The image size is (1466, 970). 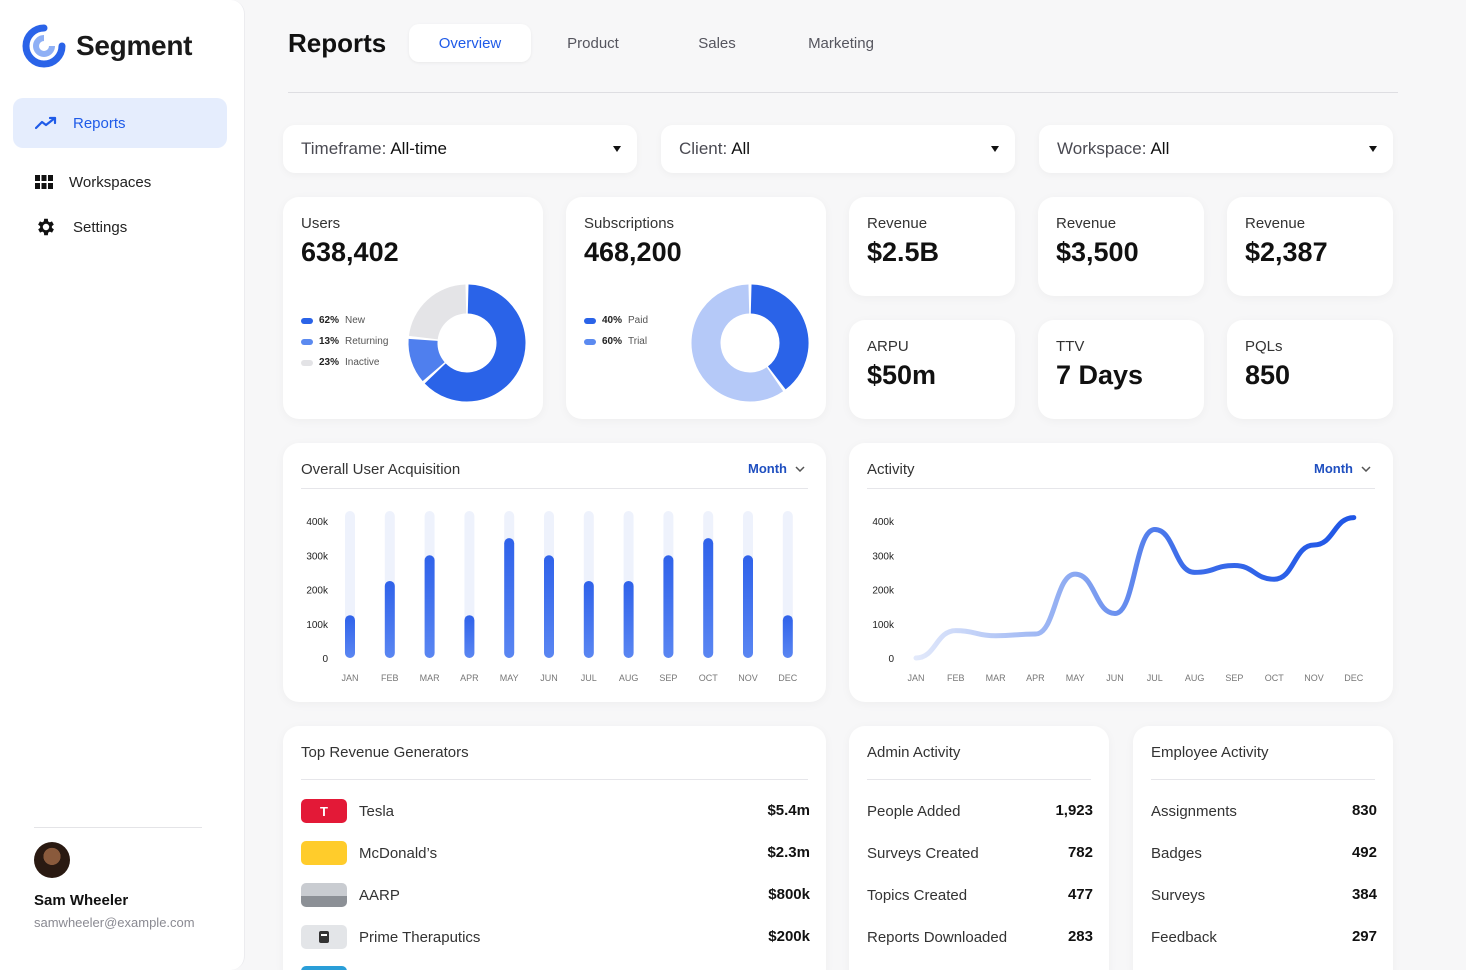 What do you see at coordinates (460, 149) in the screenshot?
I see `timeframe-filter: Timeframe: All-time` at bounding box center [460, 149].